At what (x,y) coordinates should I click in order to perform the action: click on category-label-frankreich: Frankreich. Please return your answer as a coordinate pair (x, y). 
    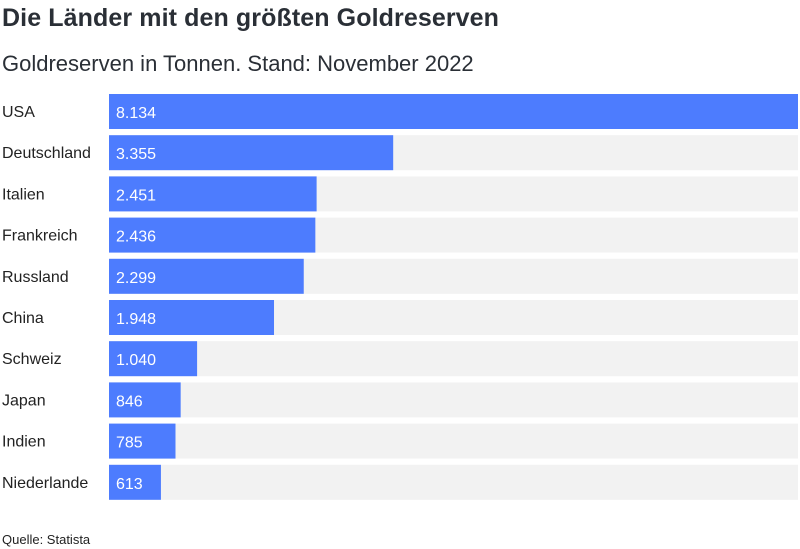
    Looking at the image, I should click on (40, 236).